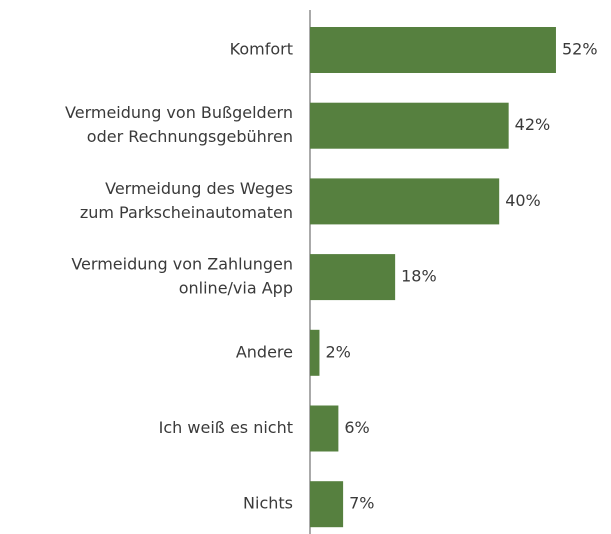  Describe the element at coordinates (264, 351) in the screenshot. I see `category-label: Andere` at that location.